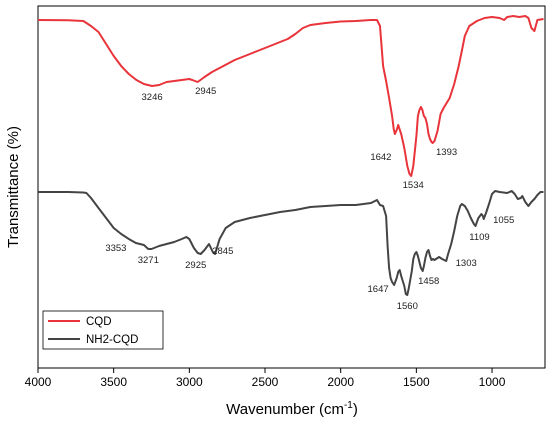  I want to click on peak-label: 1303, so click(466, 263).